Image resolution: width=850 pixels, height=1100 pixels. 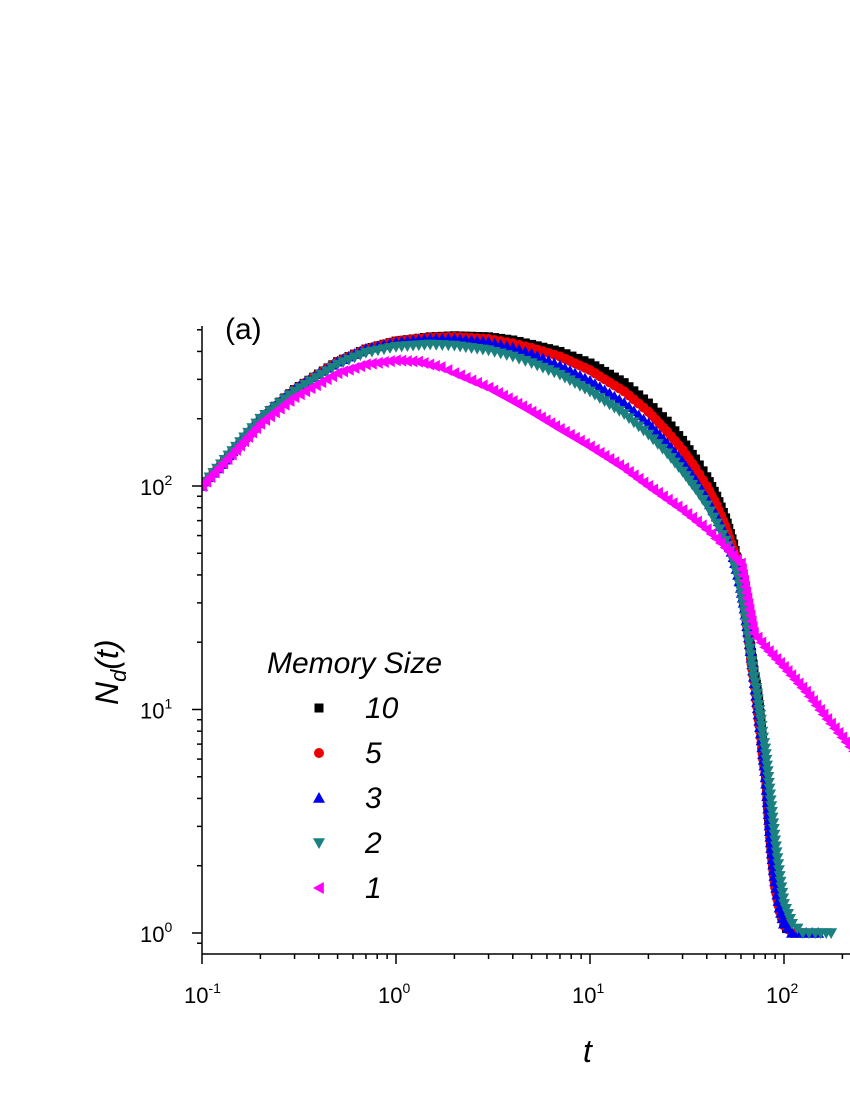 What do you see at coordinates (243, 329) in the screenshot?
I see `panel-label: (a)` at bounding box center [243, 329].